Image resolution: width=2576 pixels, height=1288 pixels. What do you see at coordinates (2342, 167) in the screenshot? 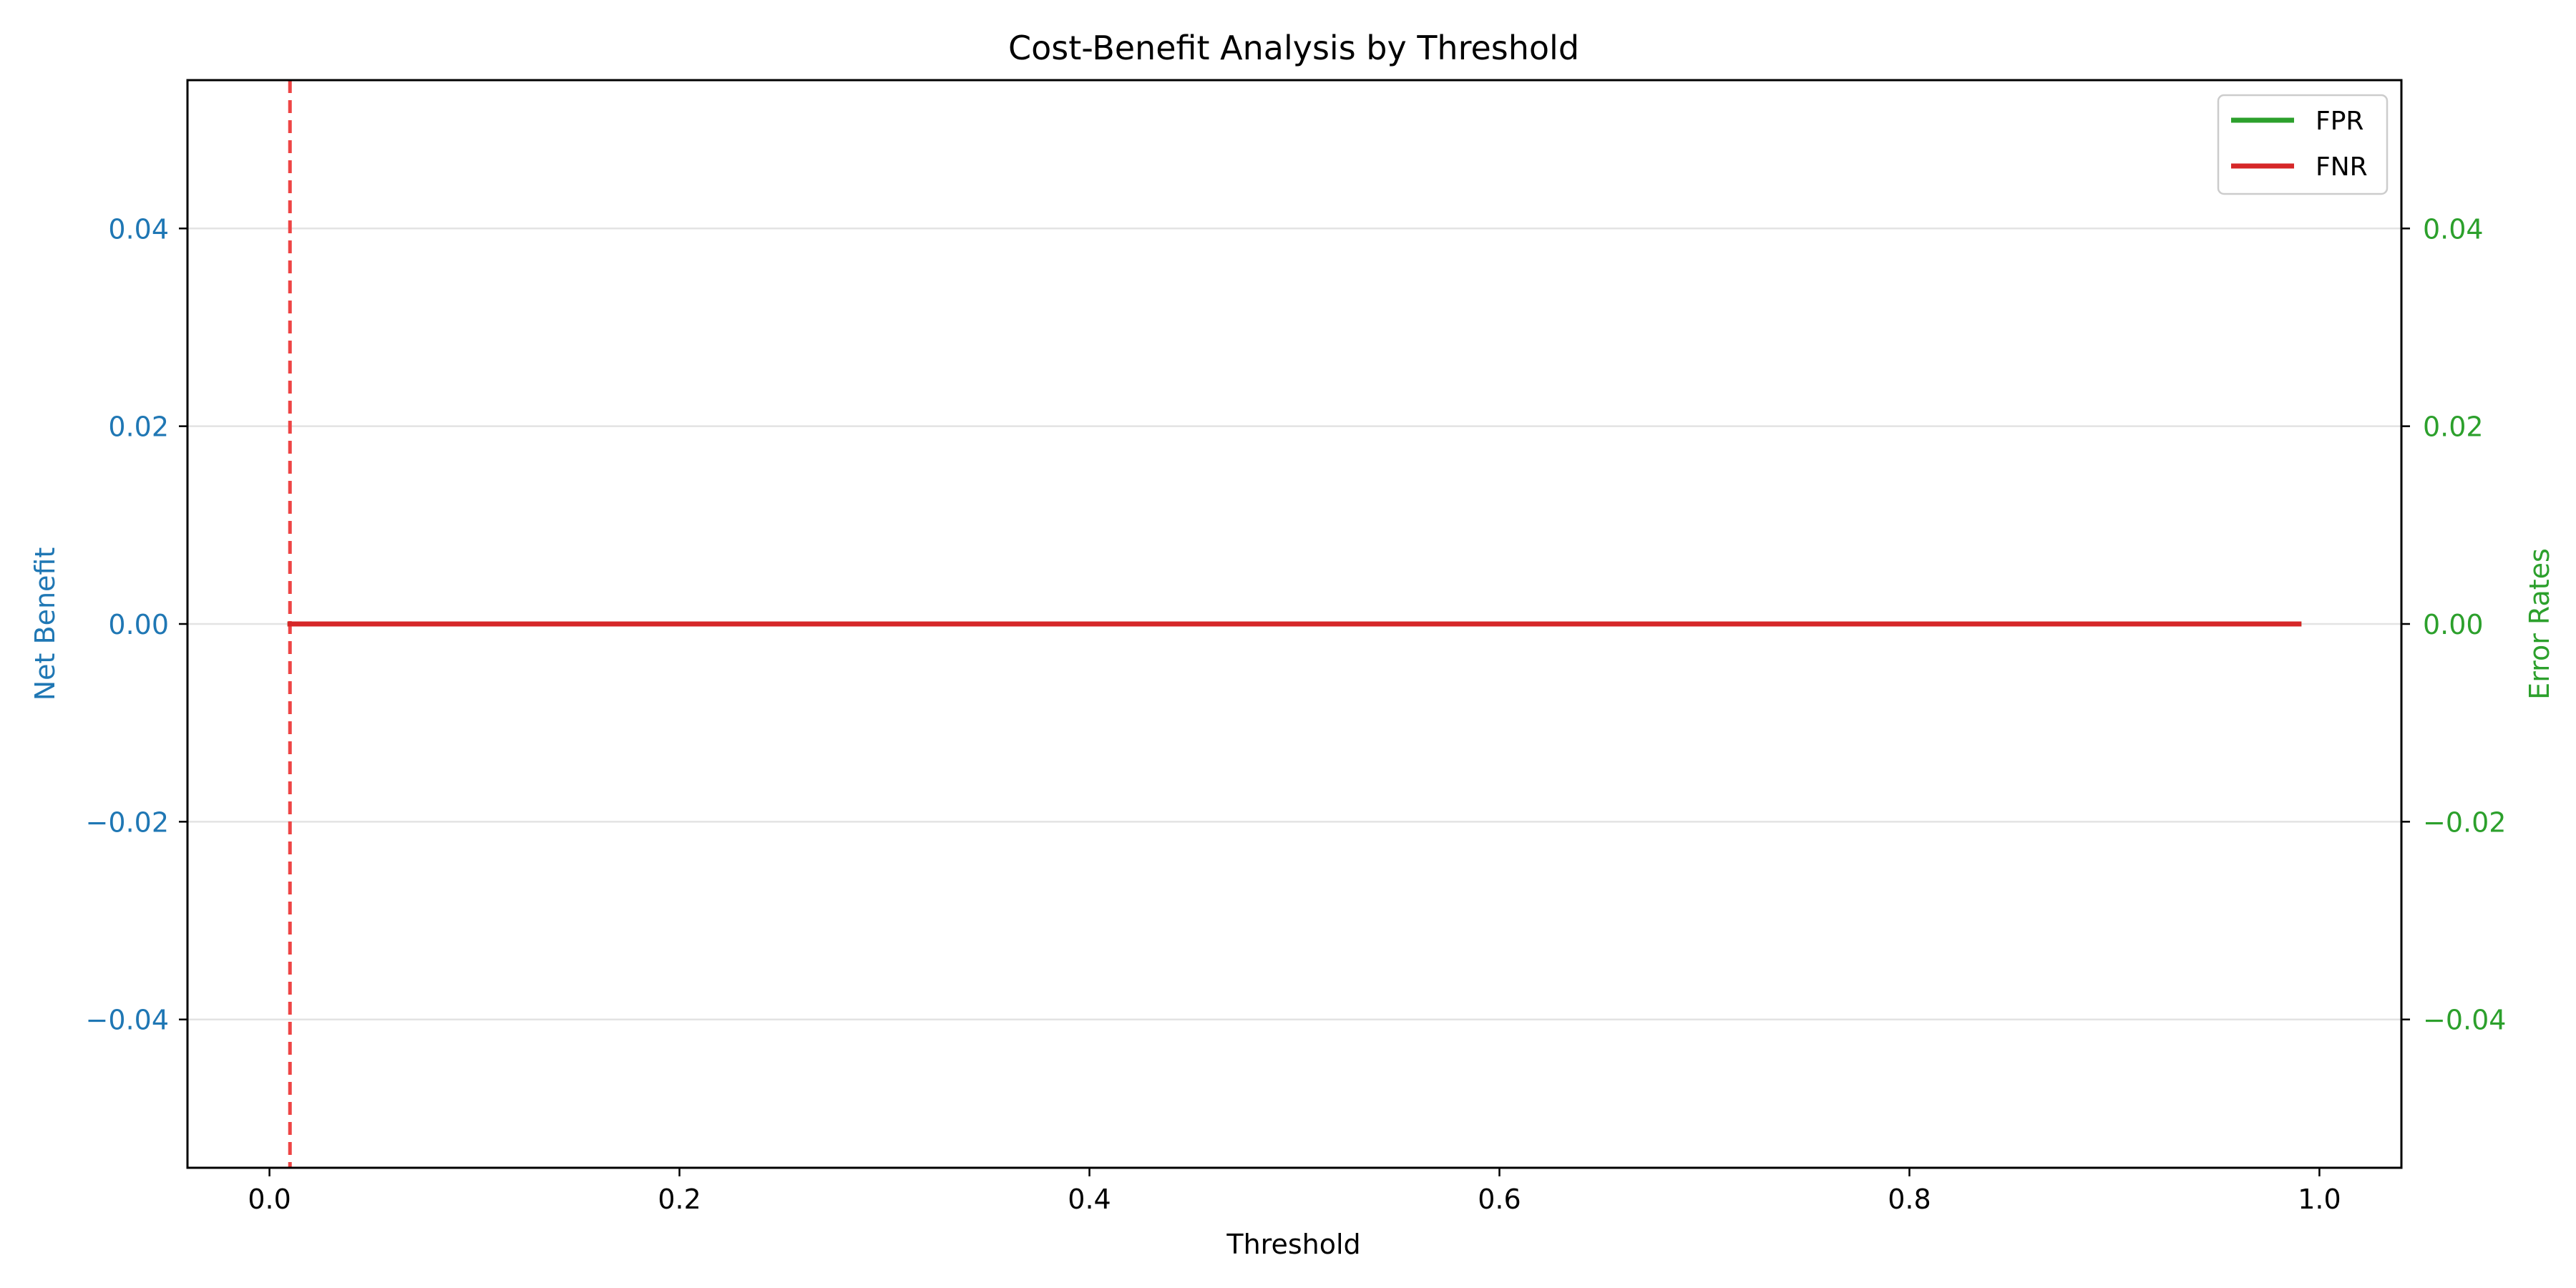
I see `legend-label-fnr: FNR` at bounding box center [2342, 167].